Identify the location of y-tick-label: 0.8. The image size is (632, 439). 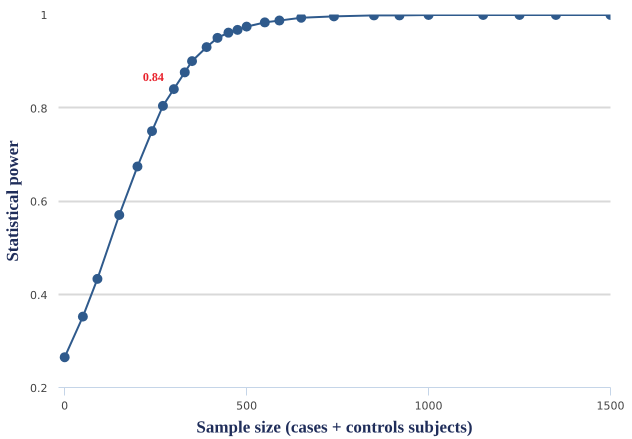
(39, 109).